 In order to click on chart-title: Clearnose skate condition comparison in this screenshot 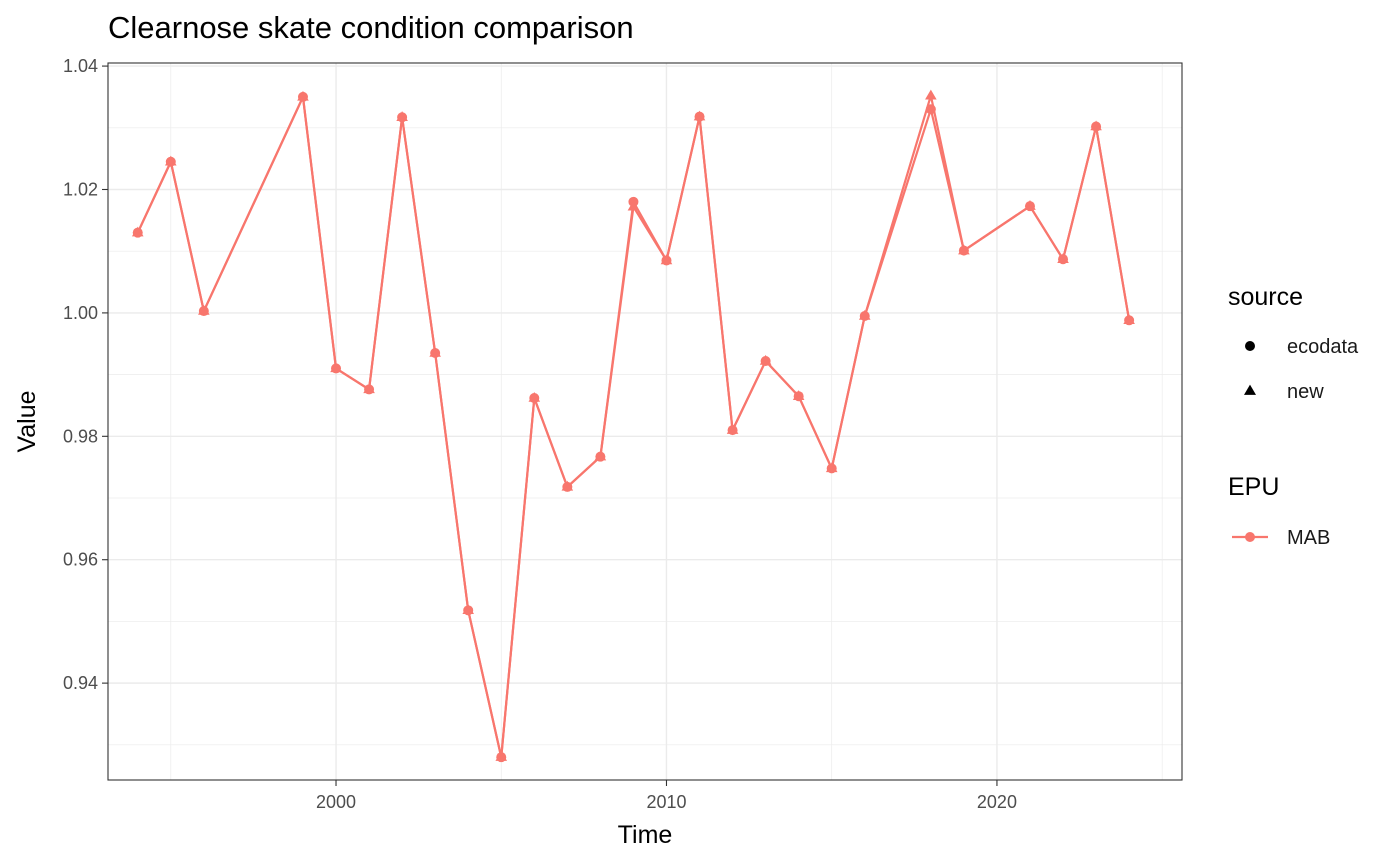, I will do `click(371, 27)`.